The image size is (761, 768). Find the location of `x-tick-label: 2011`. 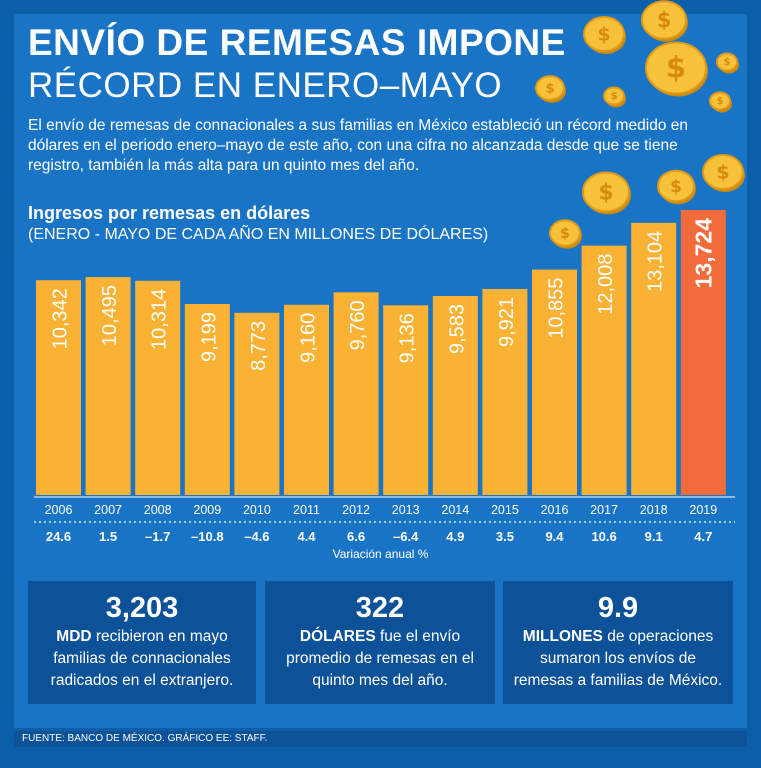

x-tick-label: 2011 is located at coordinates (306, 510).